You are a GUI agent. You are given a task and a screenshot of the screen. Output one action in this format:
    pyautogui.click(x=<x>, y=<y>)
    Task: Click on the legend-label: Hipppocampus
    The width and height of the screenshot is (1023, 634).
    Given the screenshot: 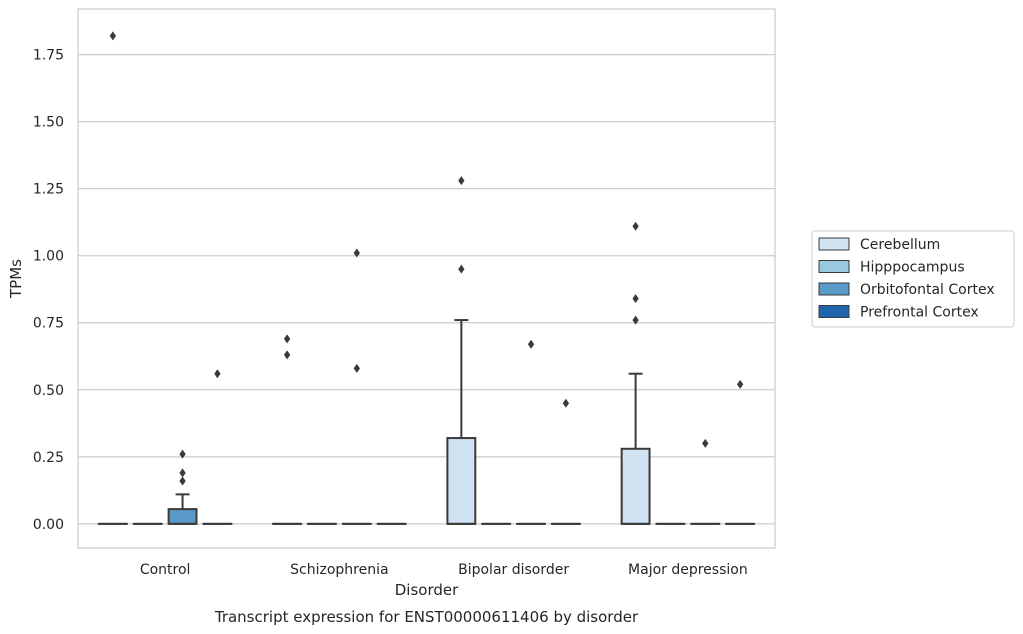 What is the action you would take?
    pyautogui.click(x=912, y=268)
    